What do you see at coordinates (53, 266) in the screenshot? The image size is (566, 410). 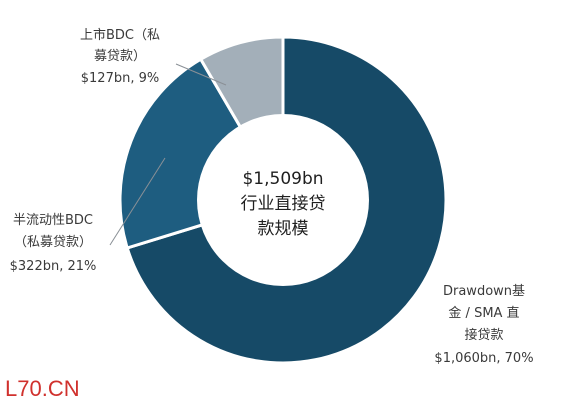 I see `slice-value-label: $322bn, 21%` at bounding box center [53, 266].